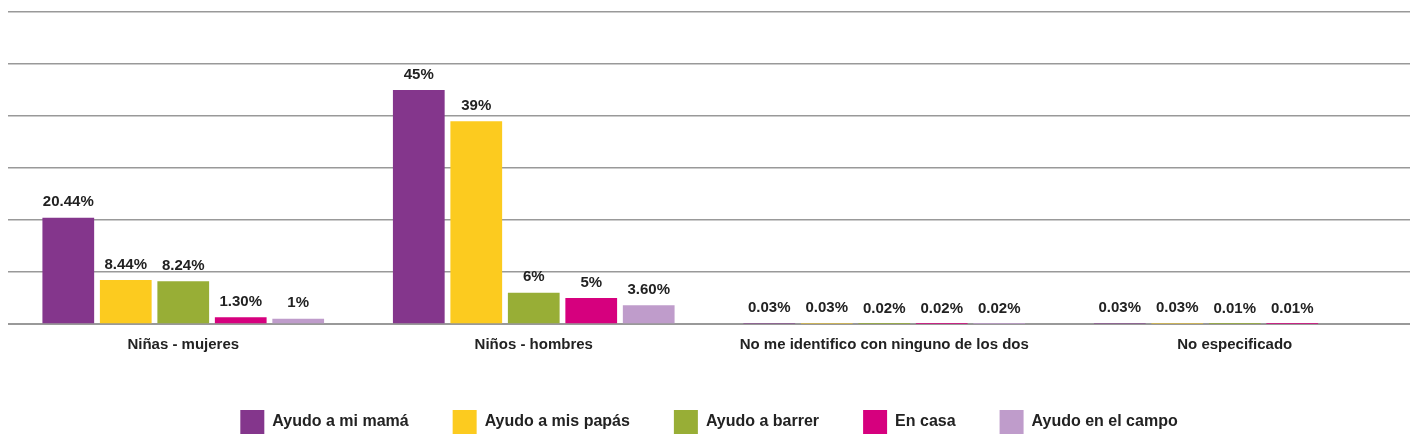 The height and width of the screenshot is (444, 1418). I want to click on legend-label: Ayudo en el campo, so click(1104, 421).